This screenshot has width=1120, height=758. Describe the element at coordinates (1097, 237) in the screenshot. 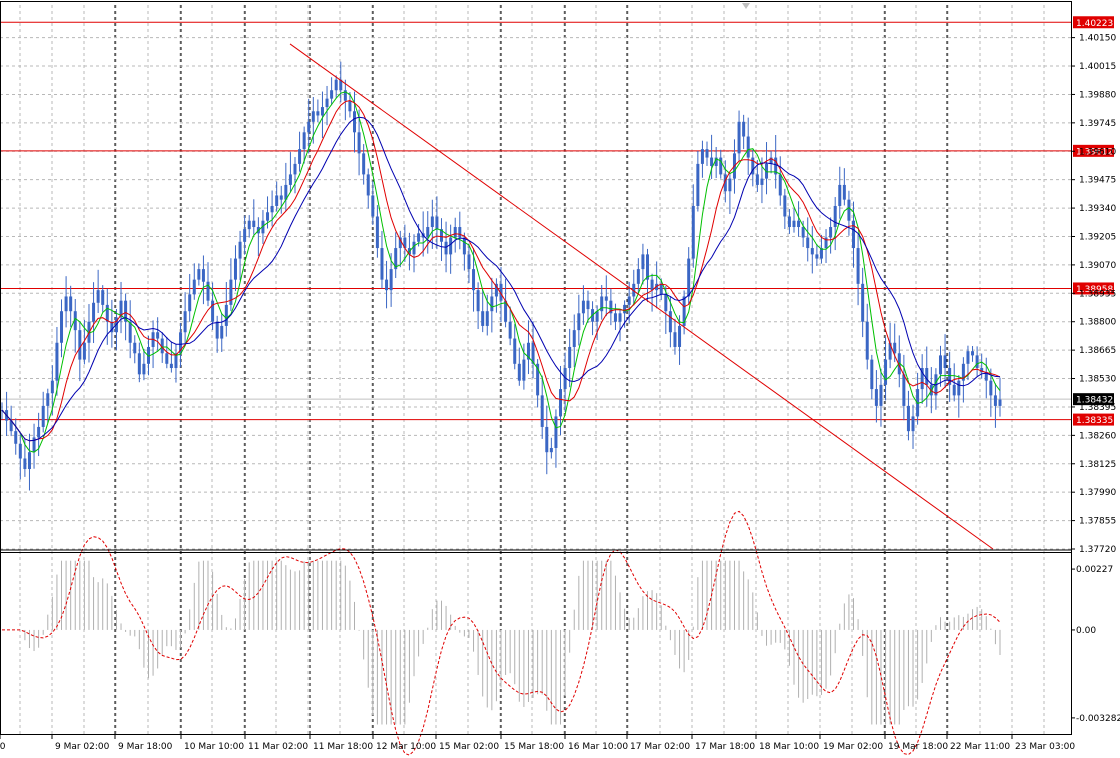

I see `price-tick-label: 1.39205` at that location.